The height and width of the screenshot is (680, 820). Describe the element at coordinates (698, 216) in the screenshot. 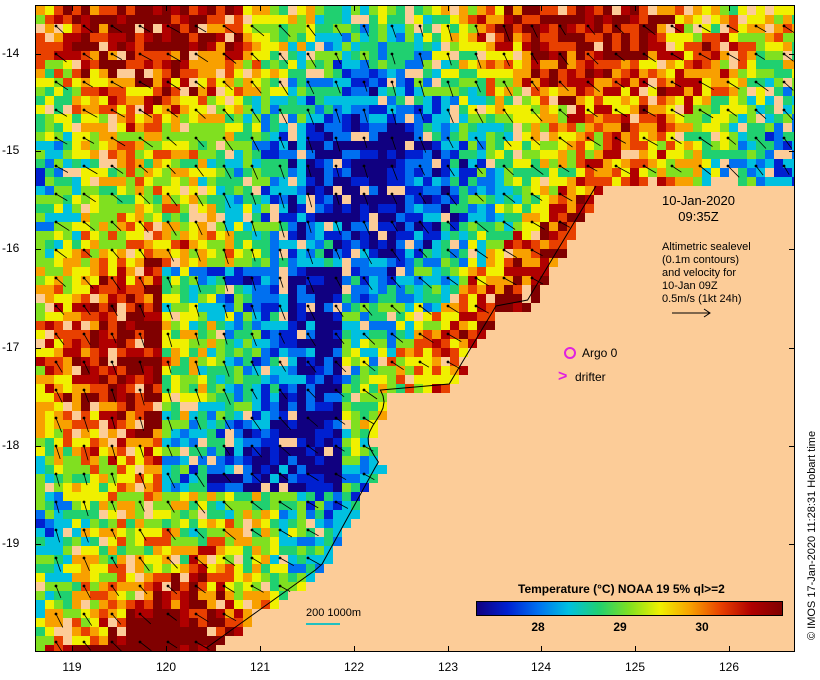

I see `time-text: 09:35Z` at that location.